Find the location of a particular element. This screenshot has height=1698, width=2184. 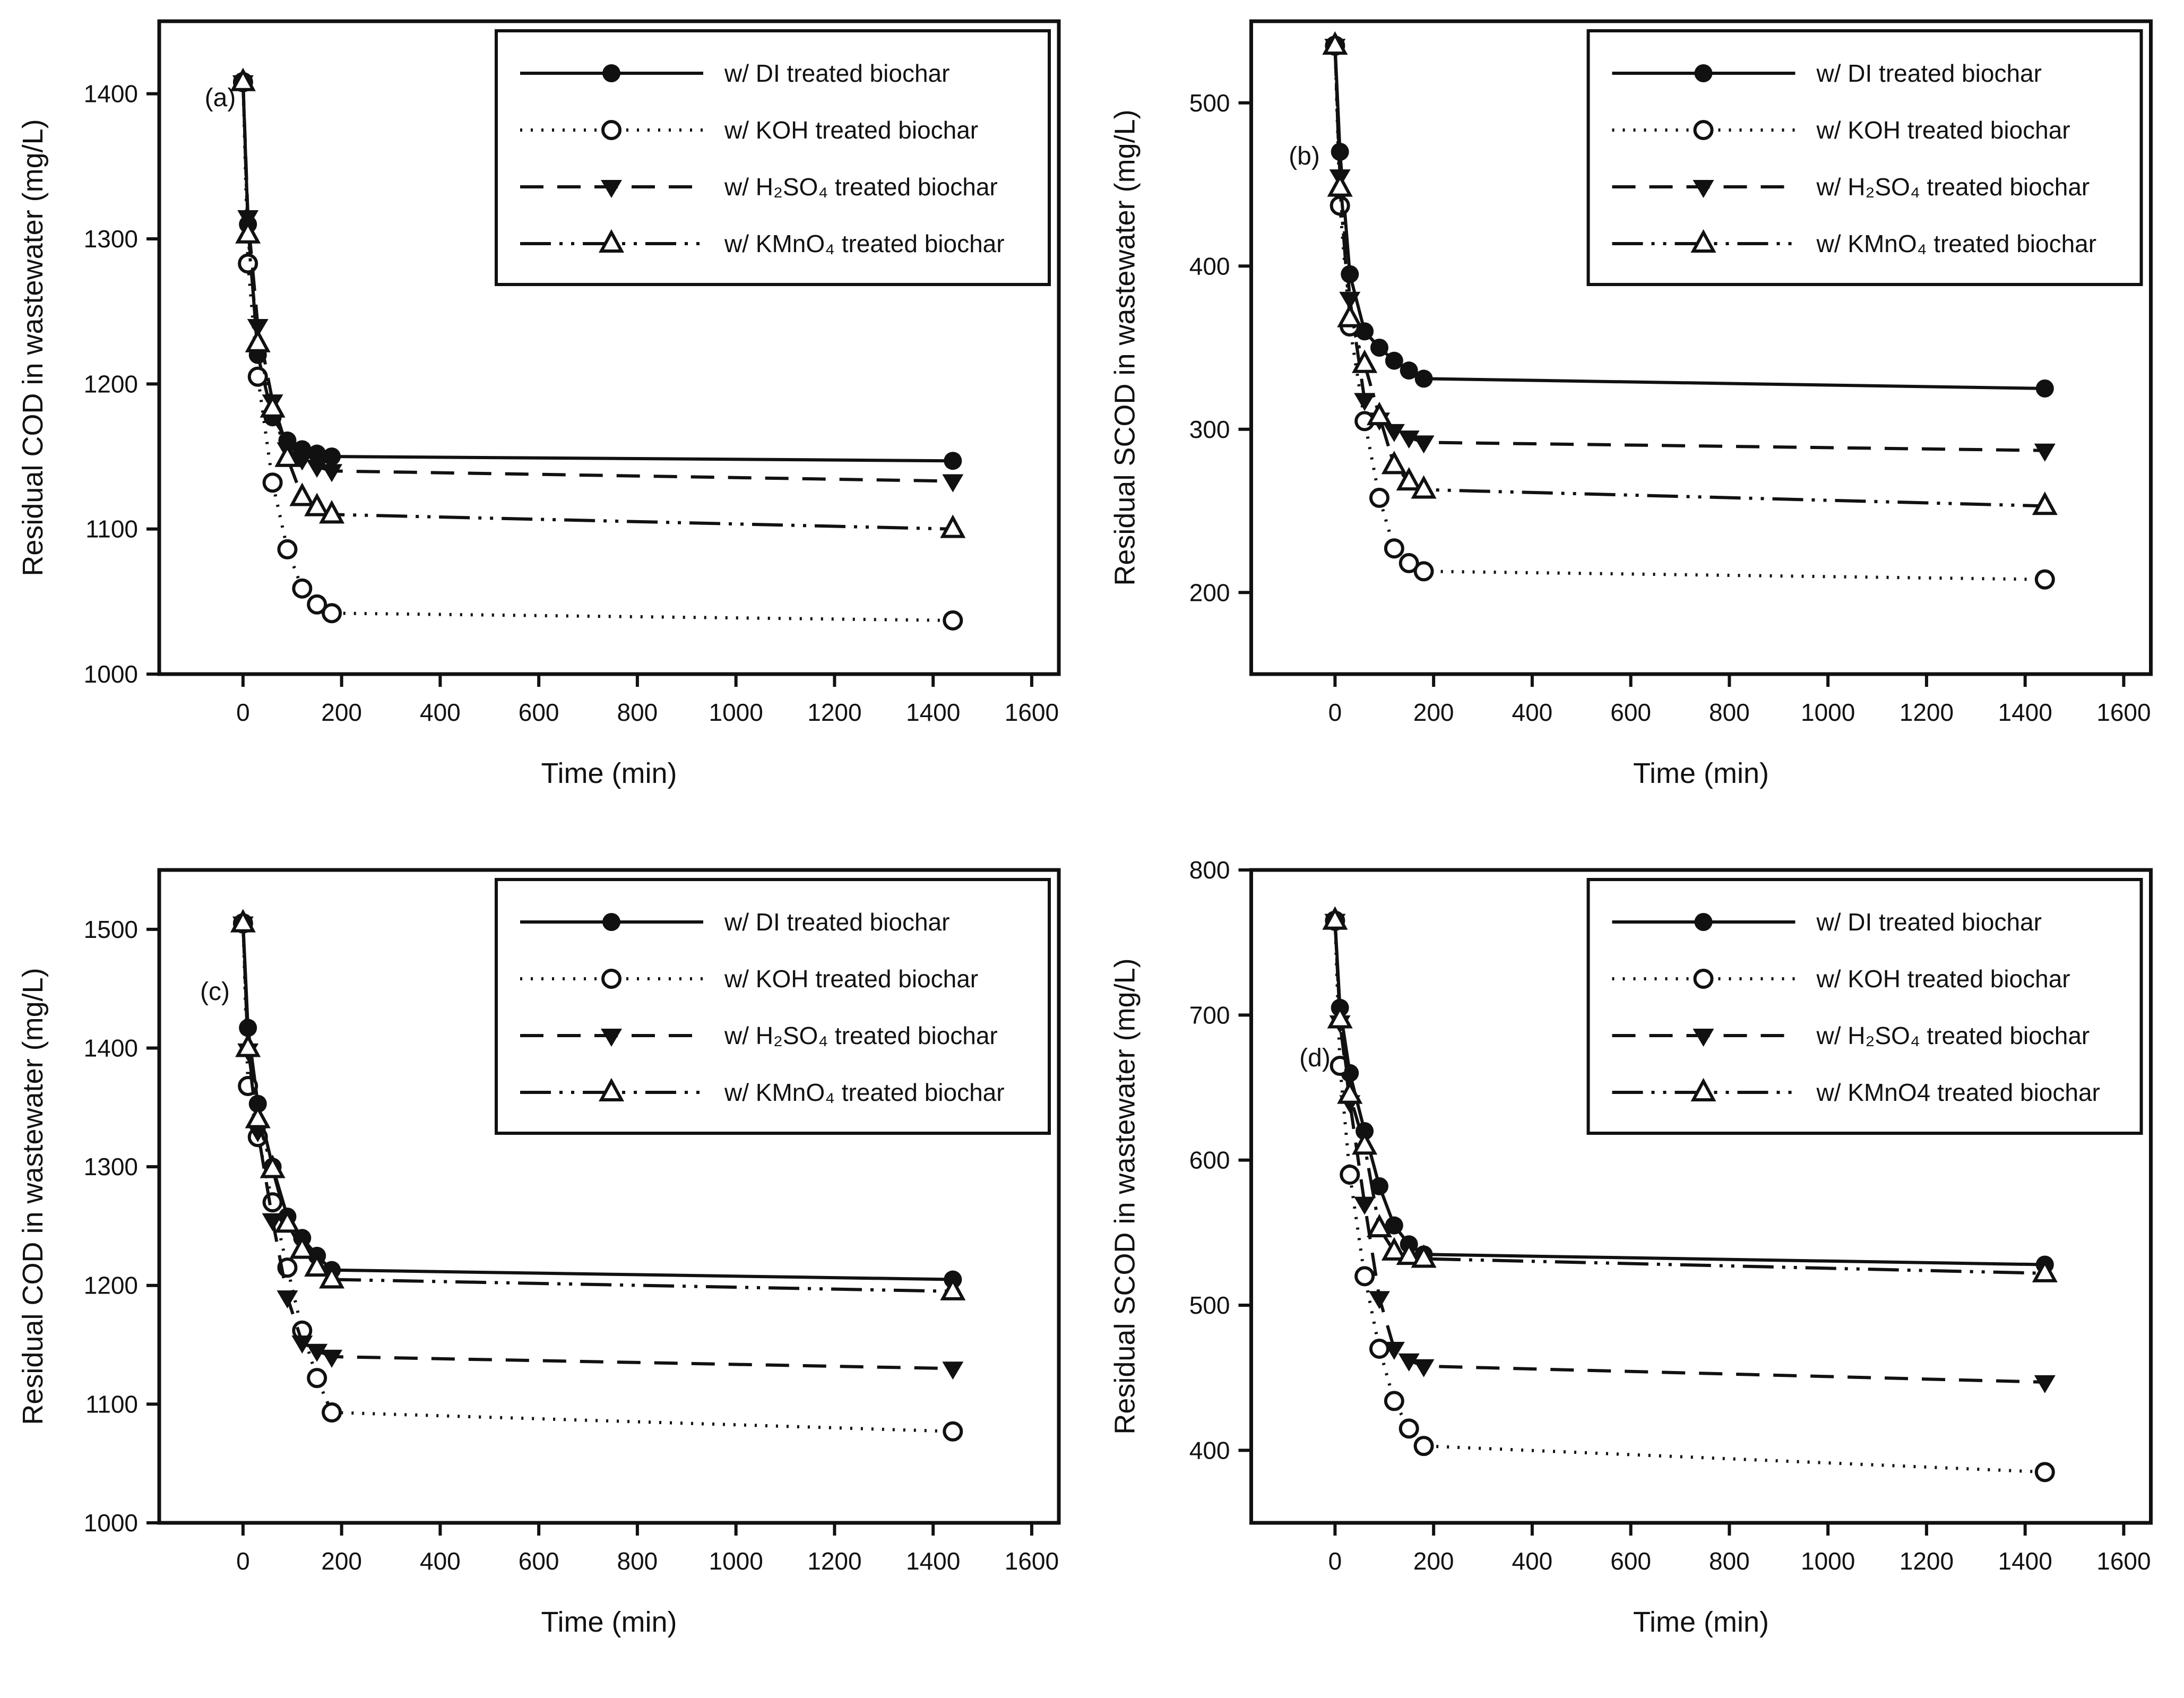

y-tick-label: 1000 is located at coordinates (111, 1523).